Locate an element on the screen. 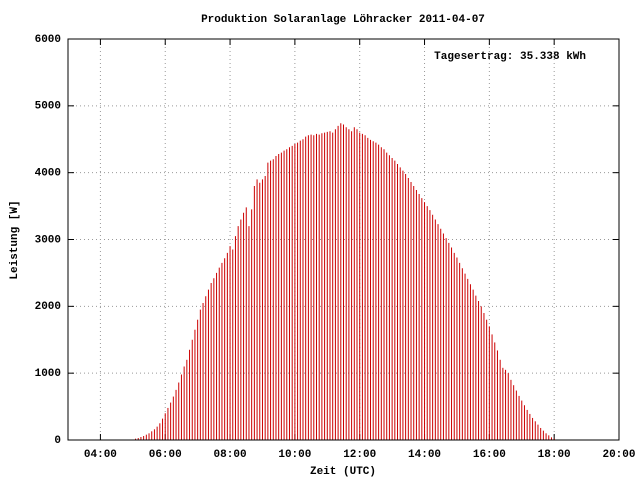 Image resolution: width=640 pixels, height=480 pixels. y-axis-label: Leistung [W] is located at coordinates (15, 239).